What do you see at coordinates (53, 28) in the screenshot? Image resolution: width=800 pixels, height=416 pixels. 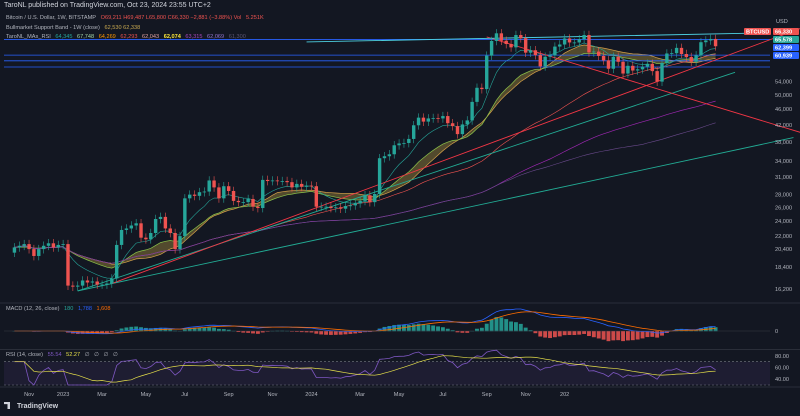 I see `legend-bmsb-label: Bullmarket Support Band - 1W (close)` at bounding box center [53, 28].